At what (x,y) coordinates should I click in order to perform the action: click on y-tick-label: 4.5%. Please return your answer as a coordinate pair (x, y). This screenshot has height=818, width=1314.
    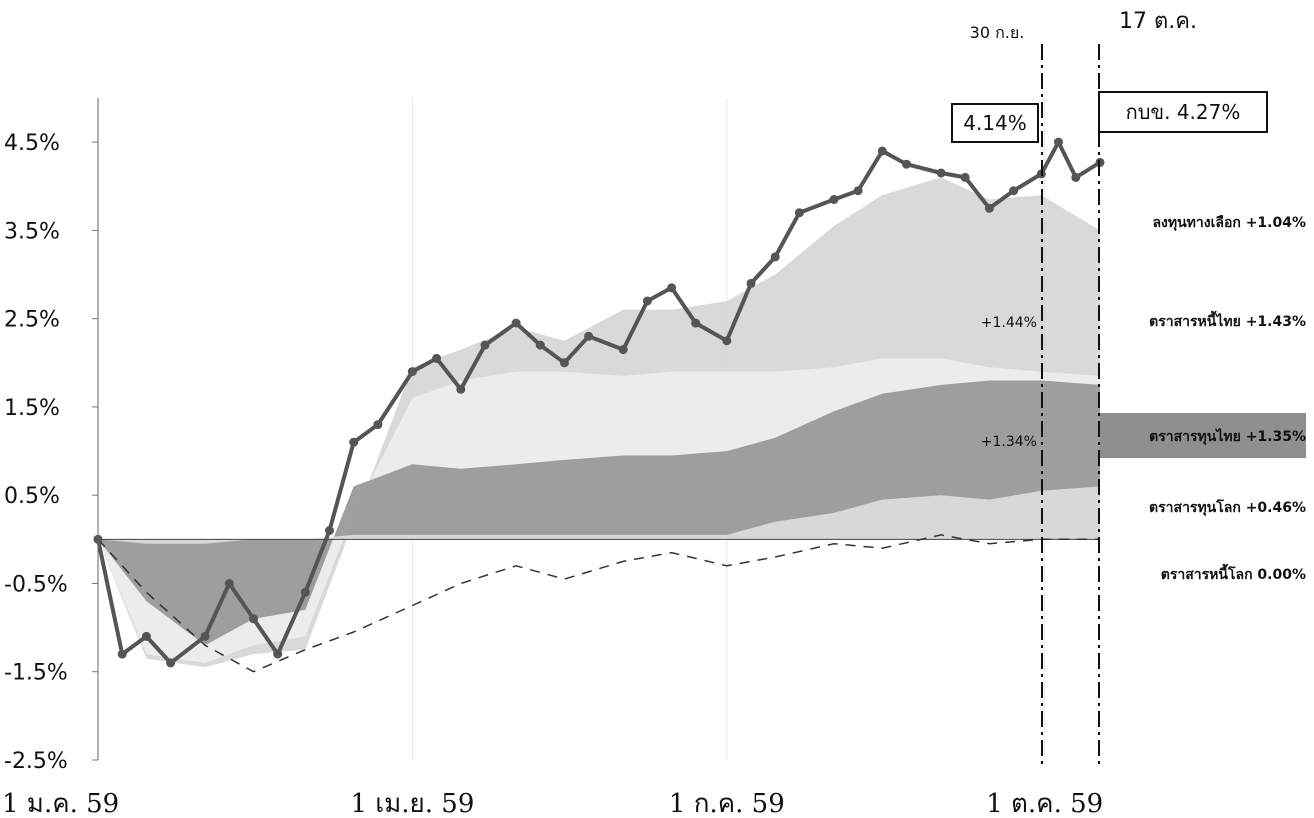
    Looking at the image, I should click on (32, 143).